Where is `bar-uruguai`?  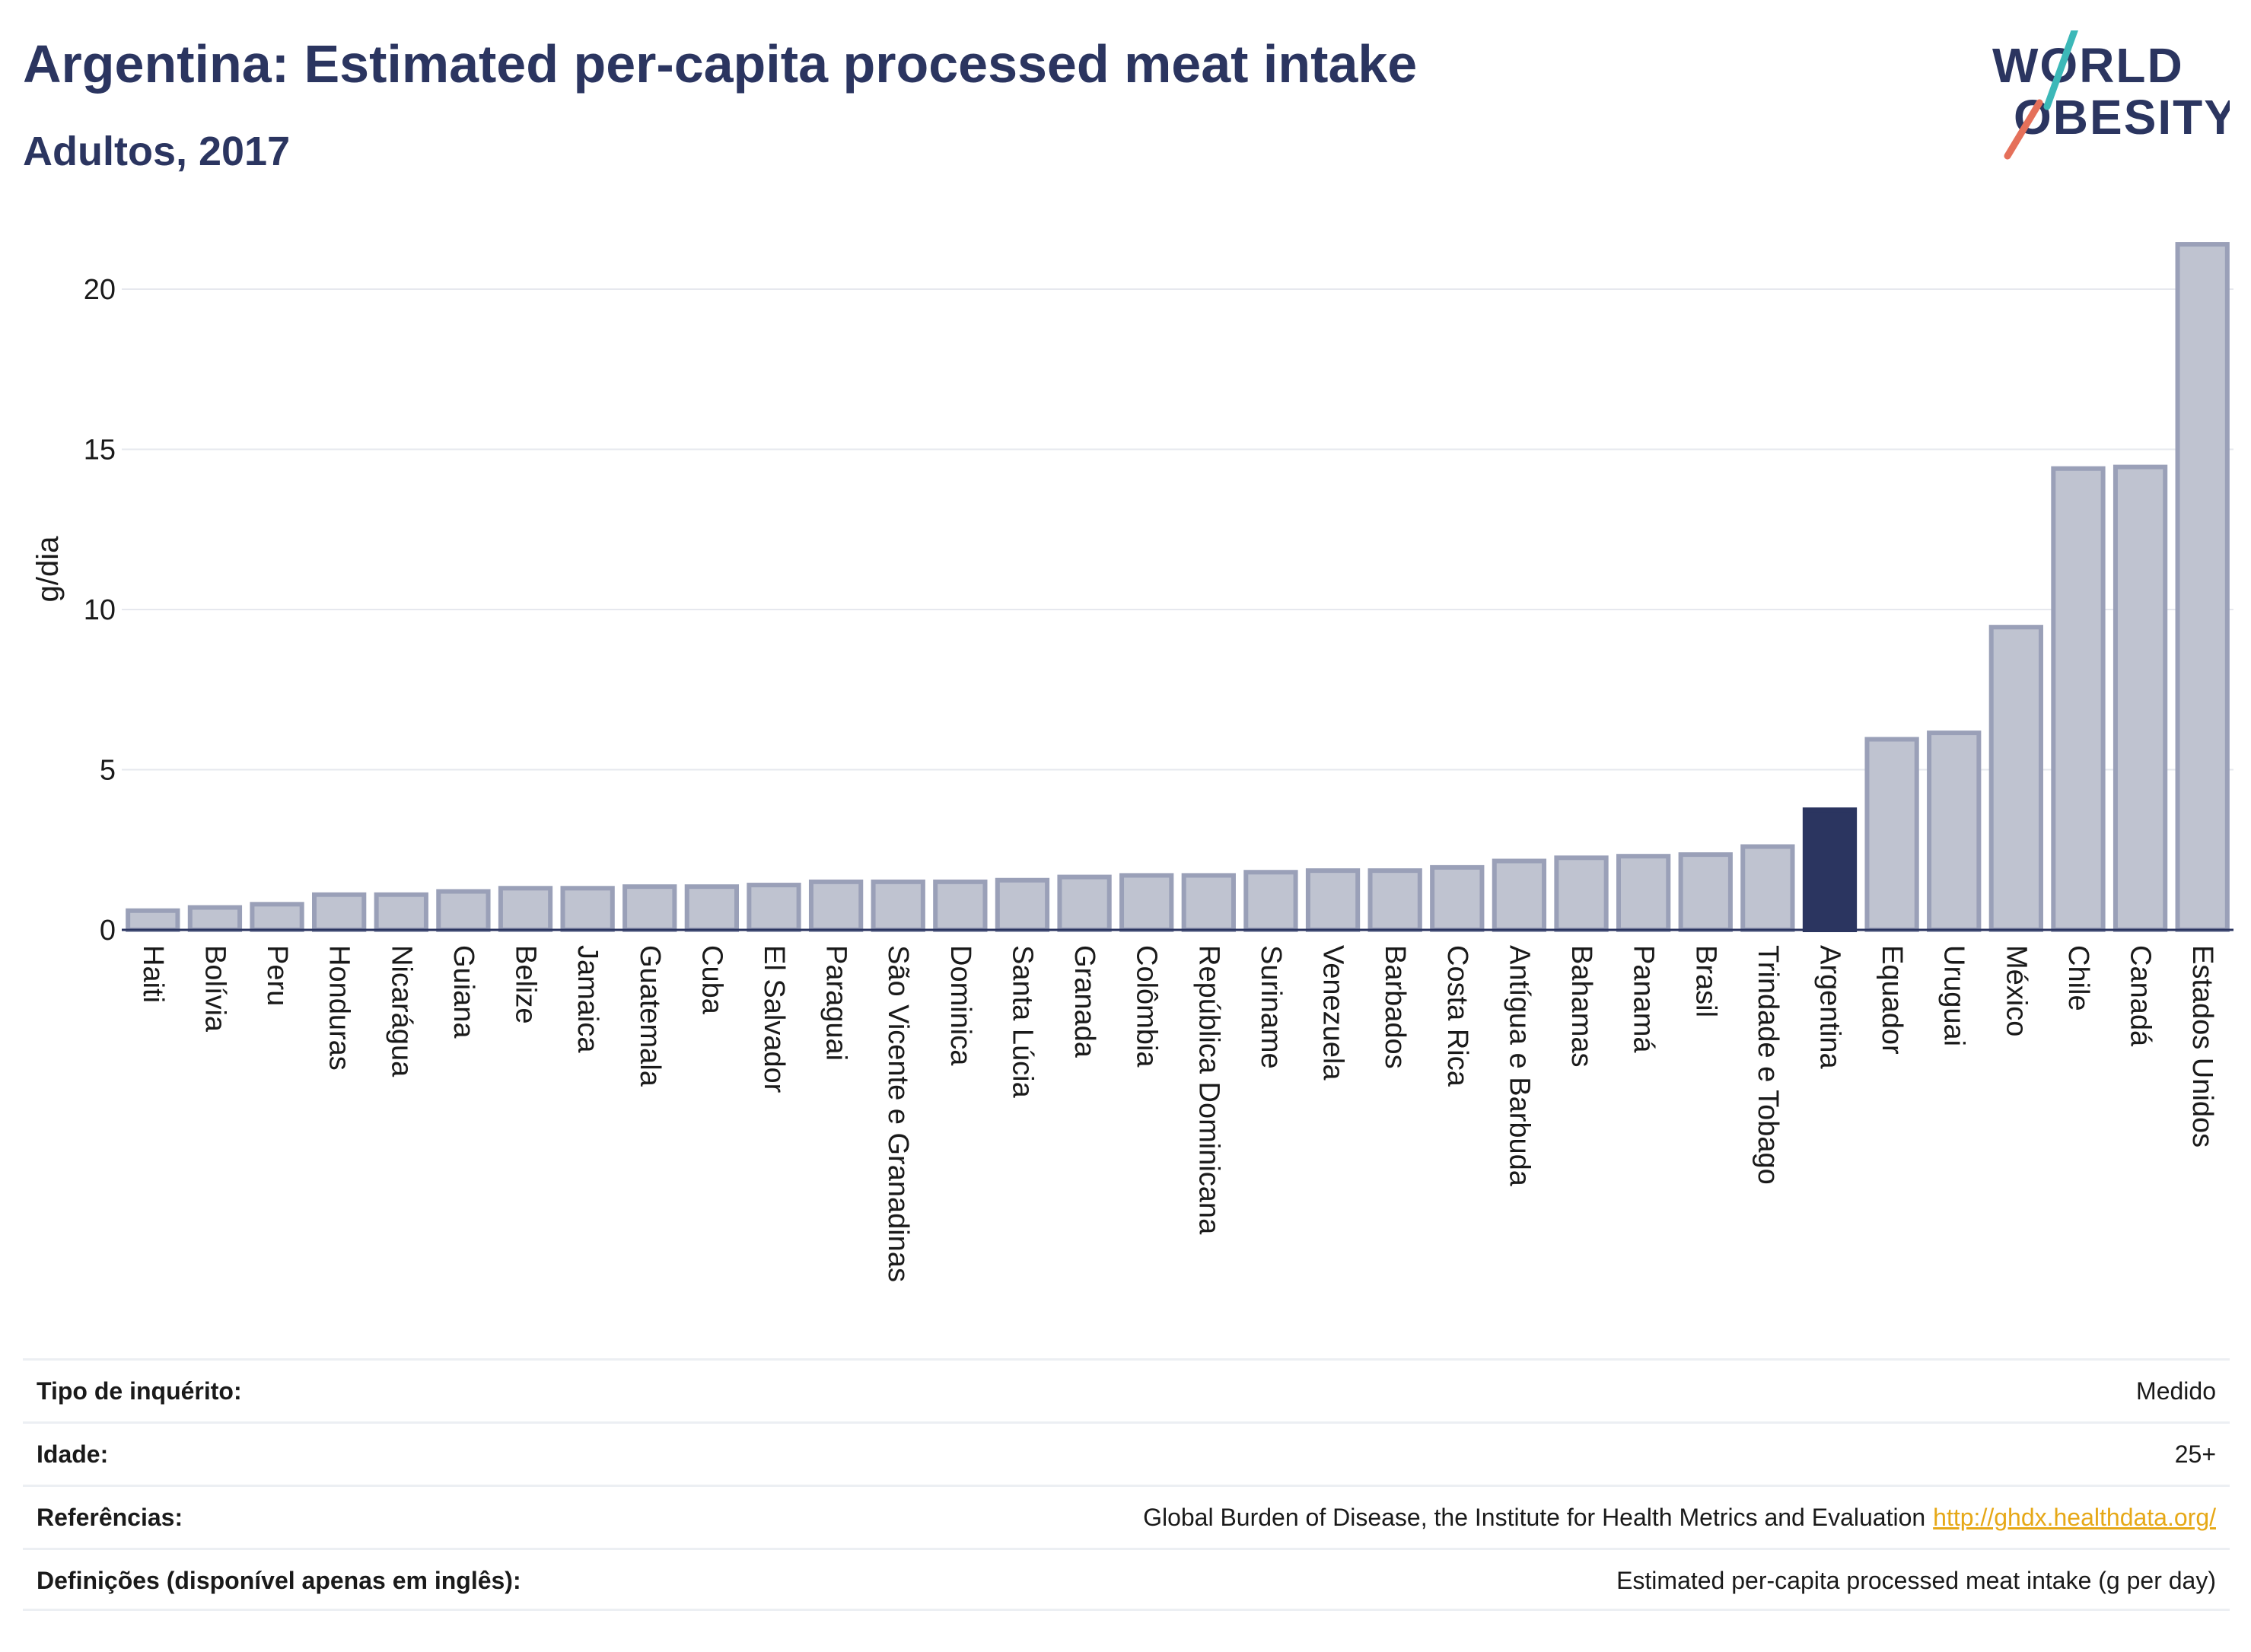 bar-uruguai is located at coordinates (1954, 832).